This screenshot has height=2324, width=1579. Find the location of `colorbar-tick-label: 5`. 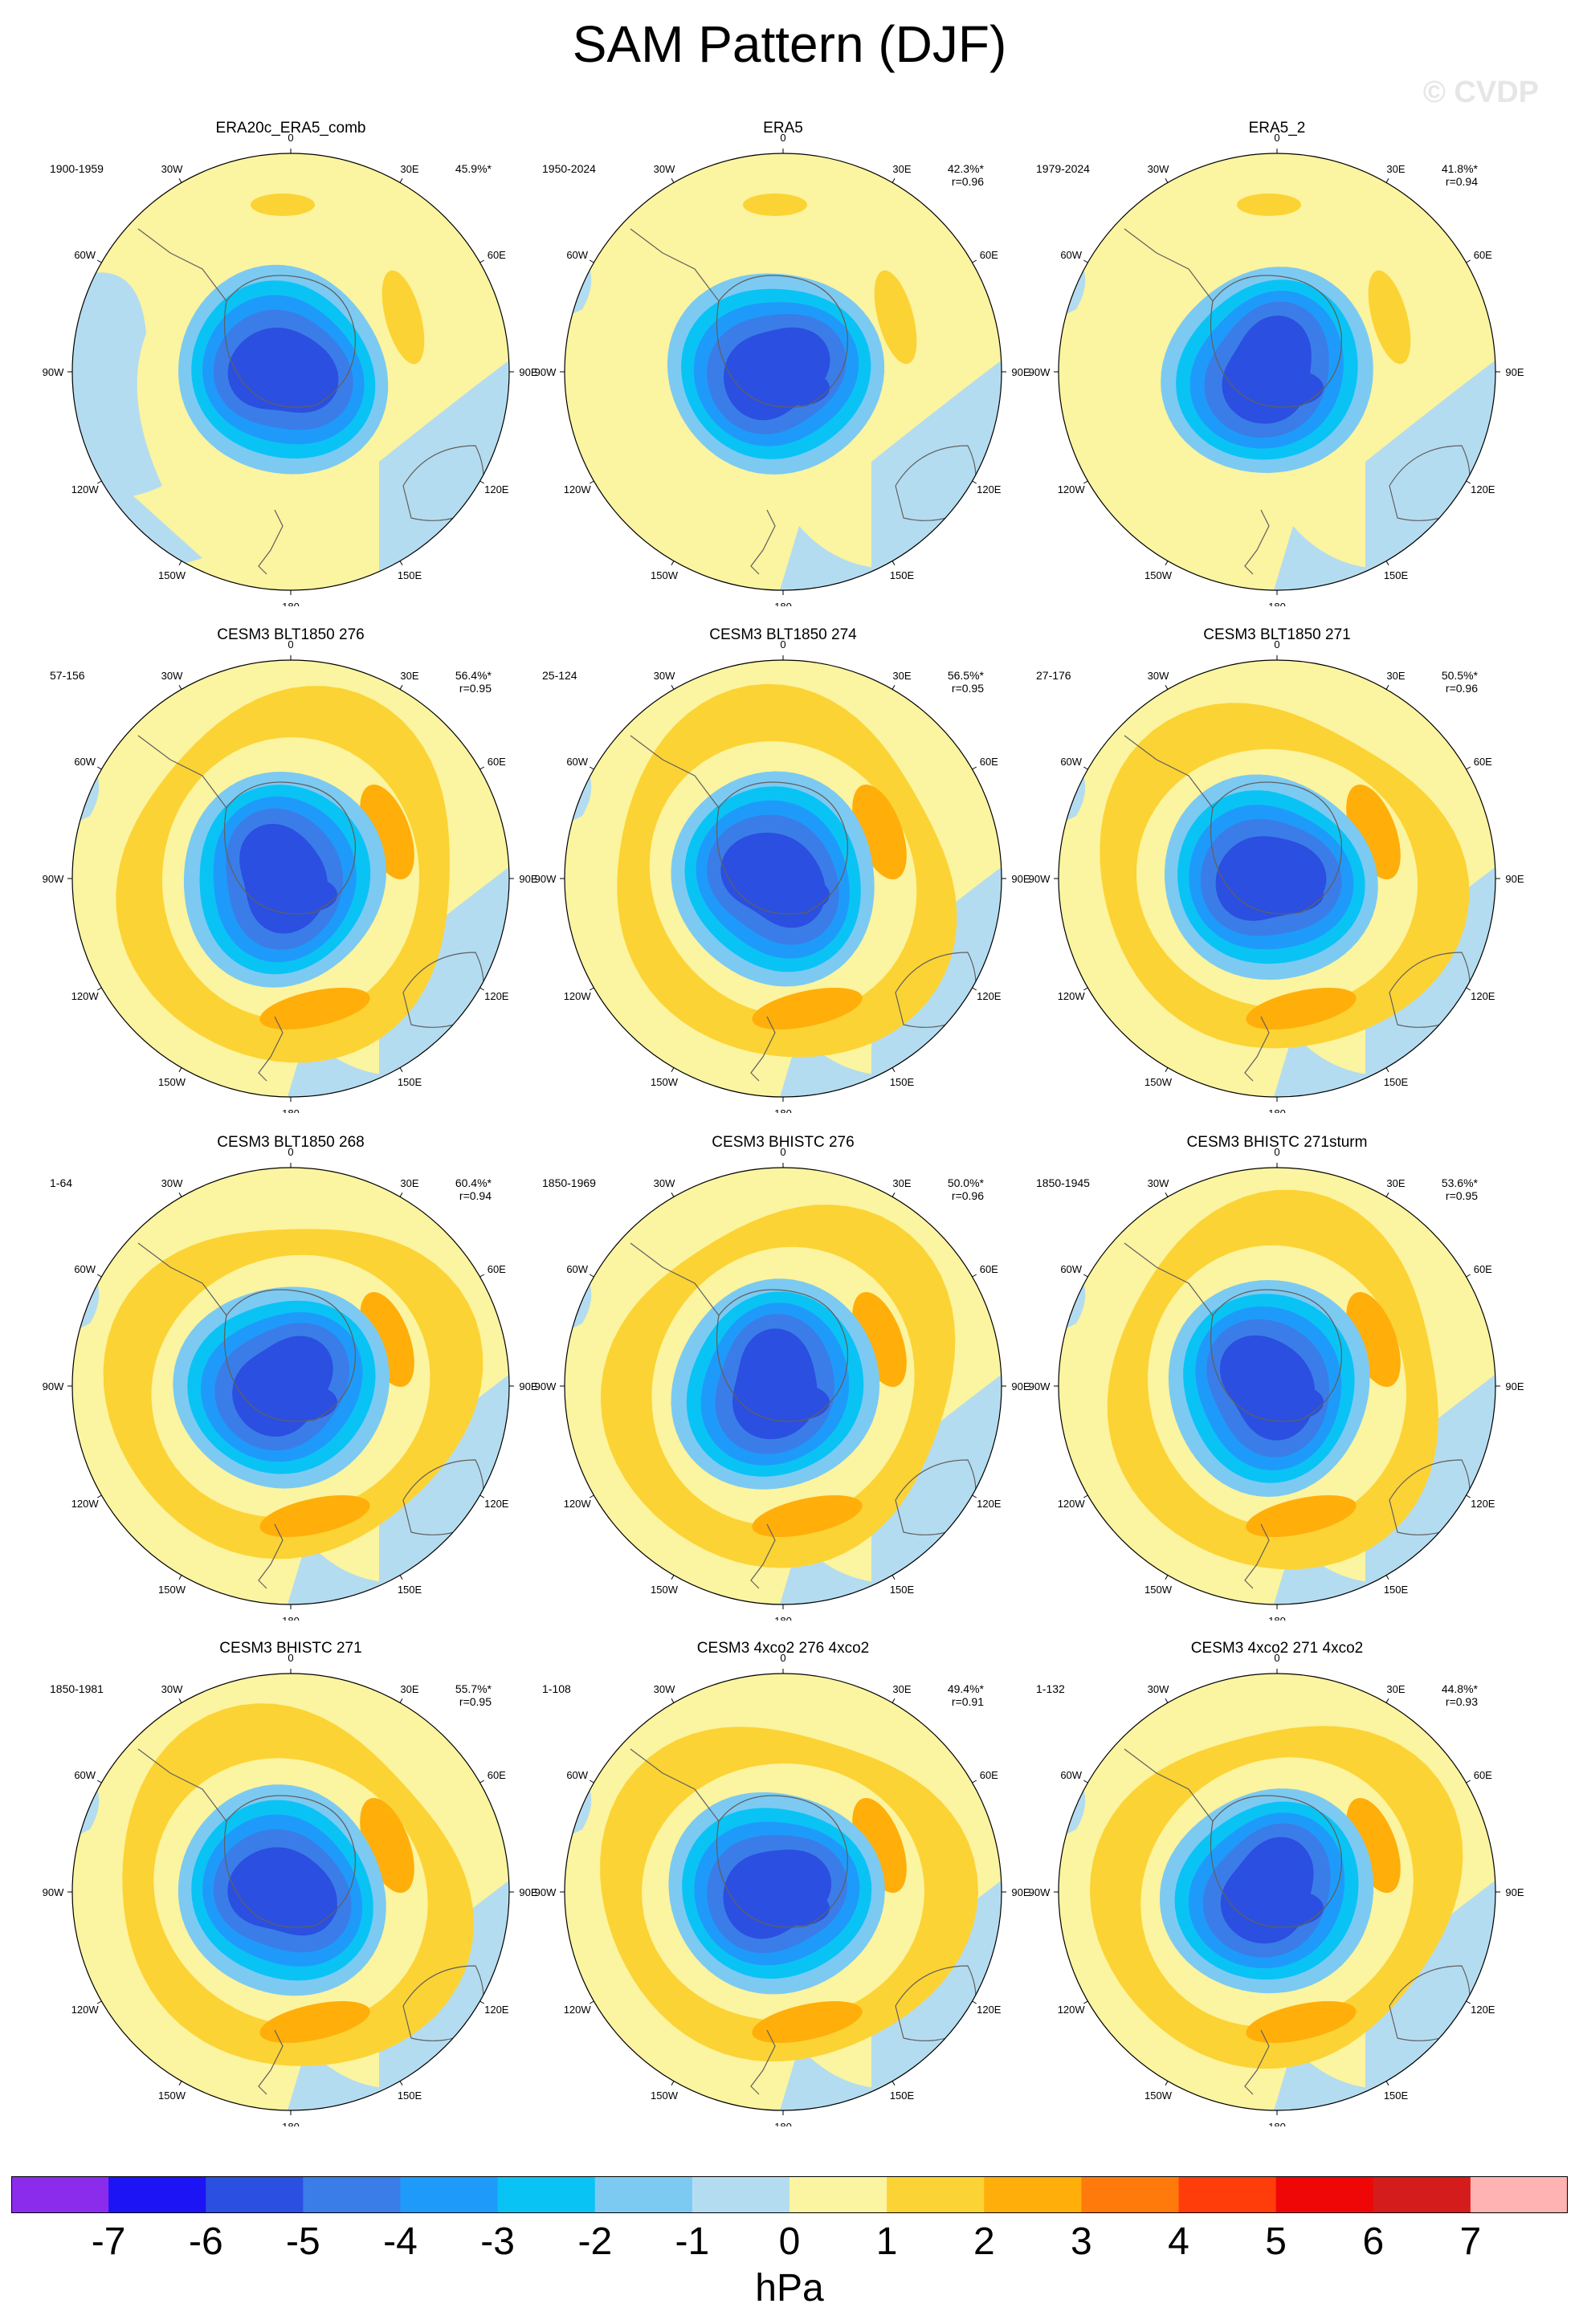

colorbar-tick-label: 5 is located at coordinates (1276, 2242).